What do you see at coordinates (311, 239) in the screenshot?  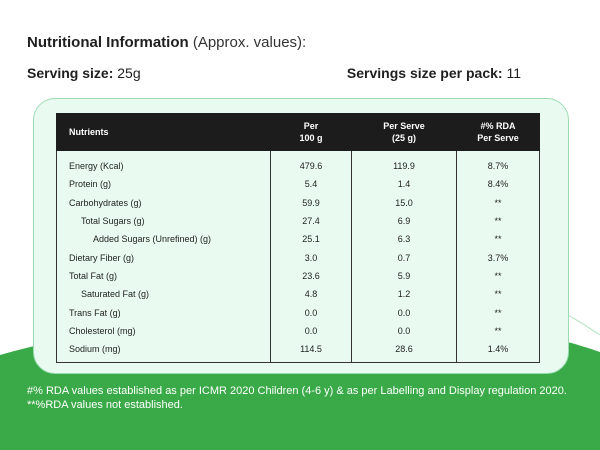 I see `per-100g-value: 25.1` at bounding box center [311, 239].